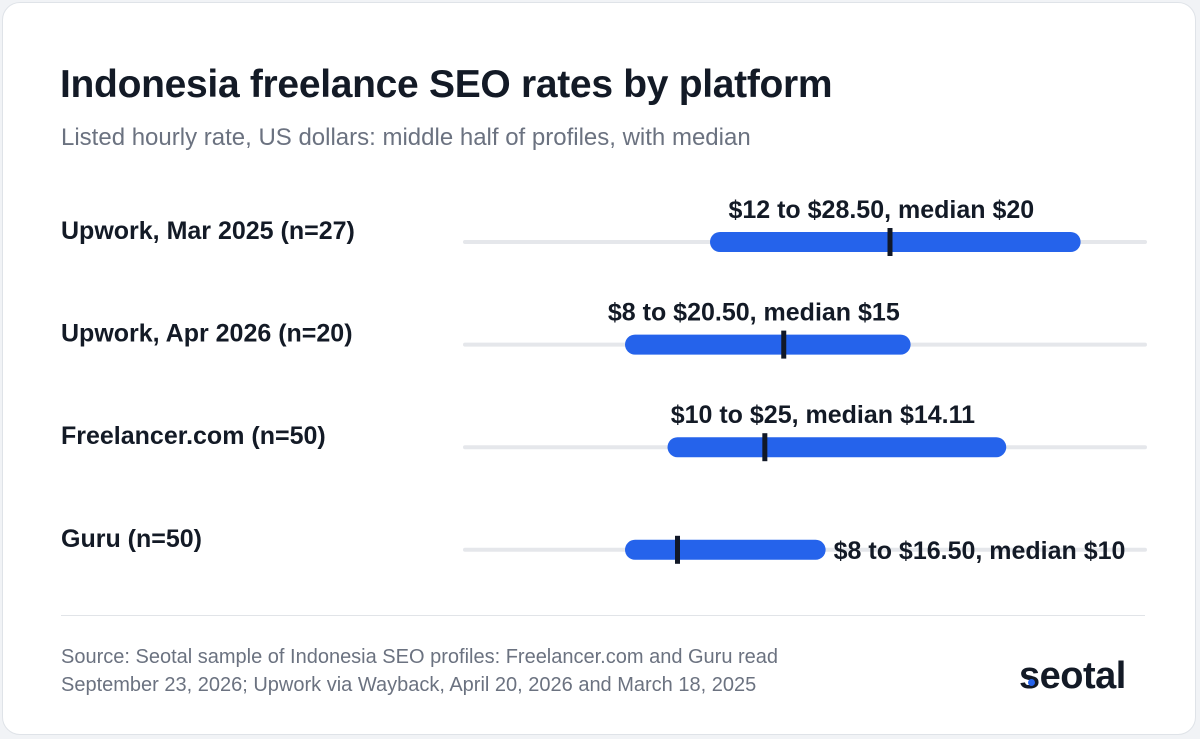 This screenshot has width=1200, height=739. Describe the element at coordinates (823, 415) in the screenshot. I see `range-annotation: $10 to $25, median $14.11` at that location.